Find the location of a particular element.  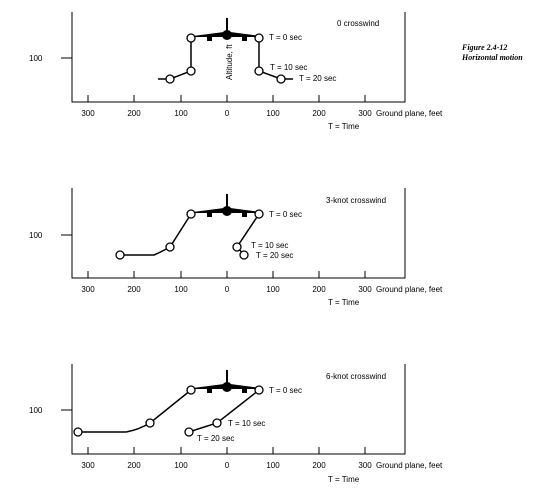

figure-caption: Figure 2.4-12 Horizontal motion is located at coordinates (500, 53).